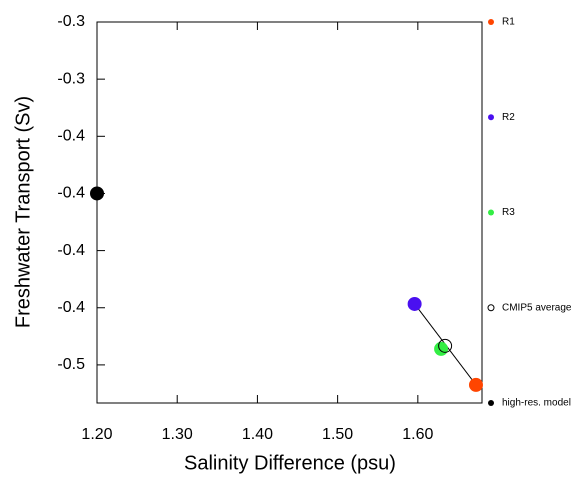 Image resolution: width=588 pixels, height=486 pixels. What do you see at coordinates (23, 212) in the screenshot?
I see `y-axis-label: Freshwater Transport (Sv)` at bounding box center [23, 212].